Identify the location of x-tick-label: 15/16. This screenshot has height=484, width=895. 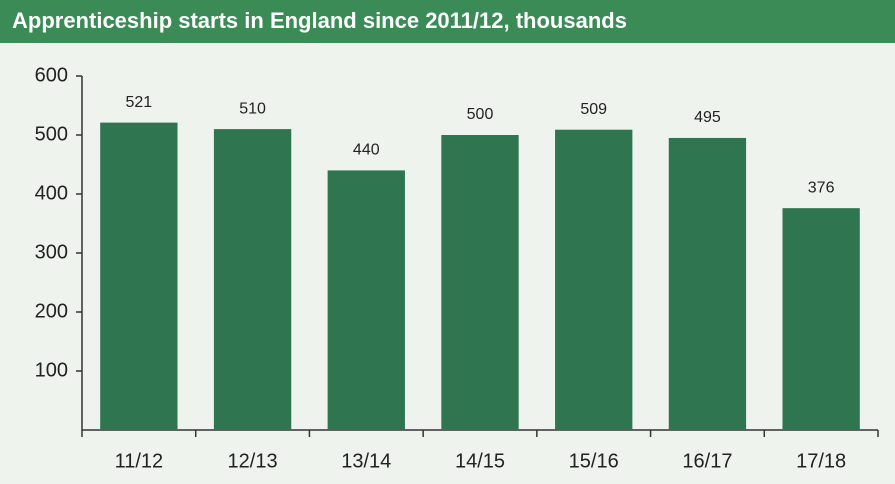
(594, 461).